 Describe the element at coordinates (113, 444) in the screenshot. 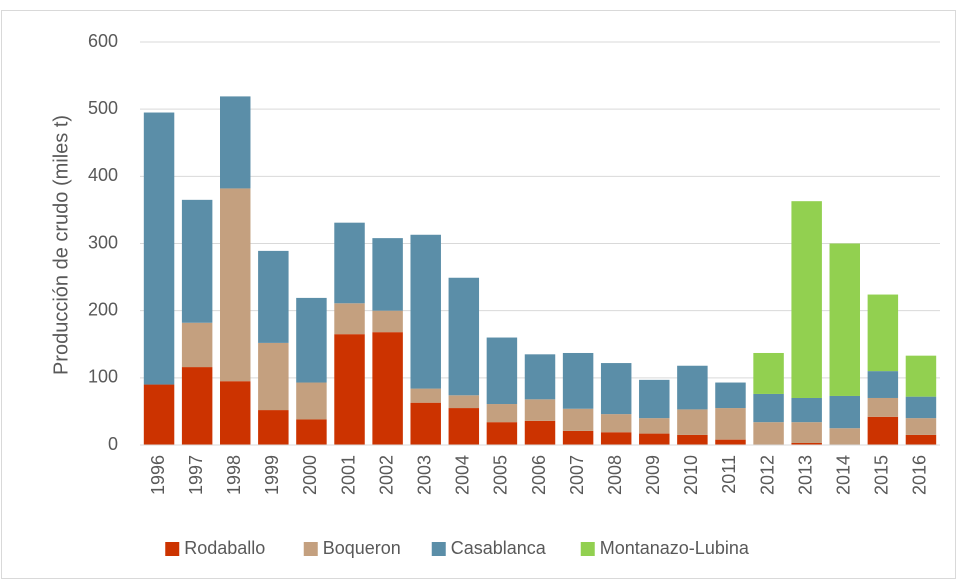

I see `y-tick-label: 0` at that location.